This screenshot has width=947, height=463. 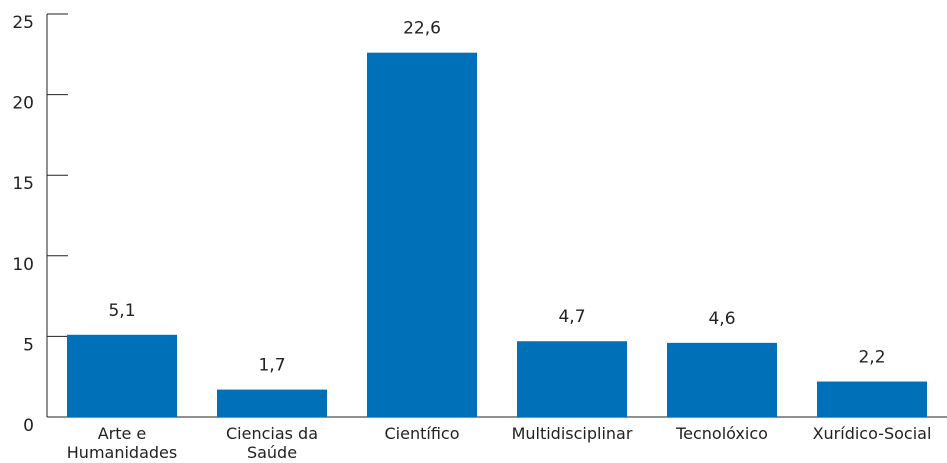 What do you see at coordinates (23, 104) in the screenshot?
I see `y-tick-label: 20` at bounding box center [23, 104].